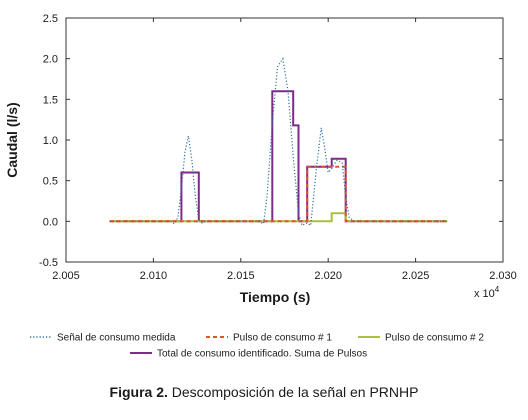 The height and width of the screenshot is (420, 528). I want to click on legend-label-0: Señal de consumo medida, so click(116, 338).